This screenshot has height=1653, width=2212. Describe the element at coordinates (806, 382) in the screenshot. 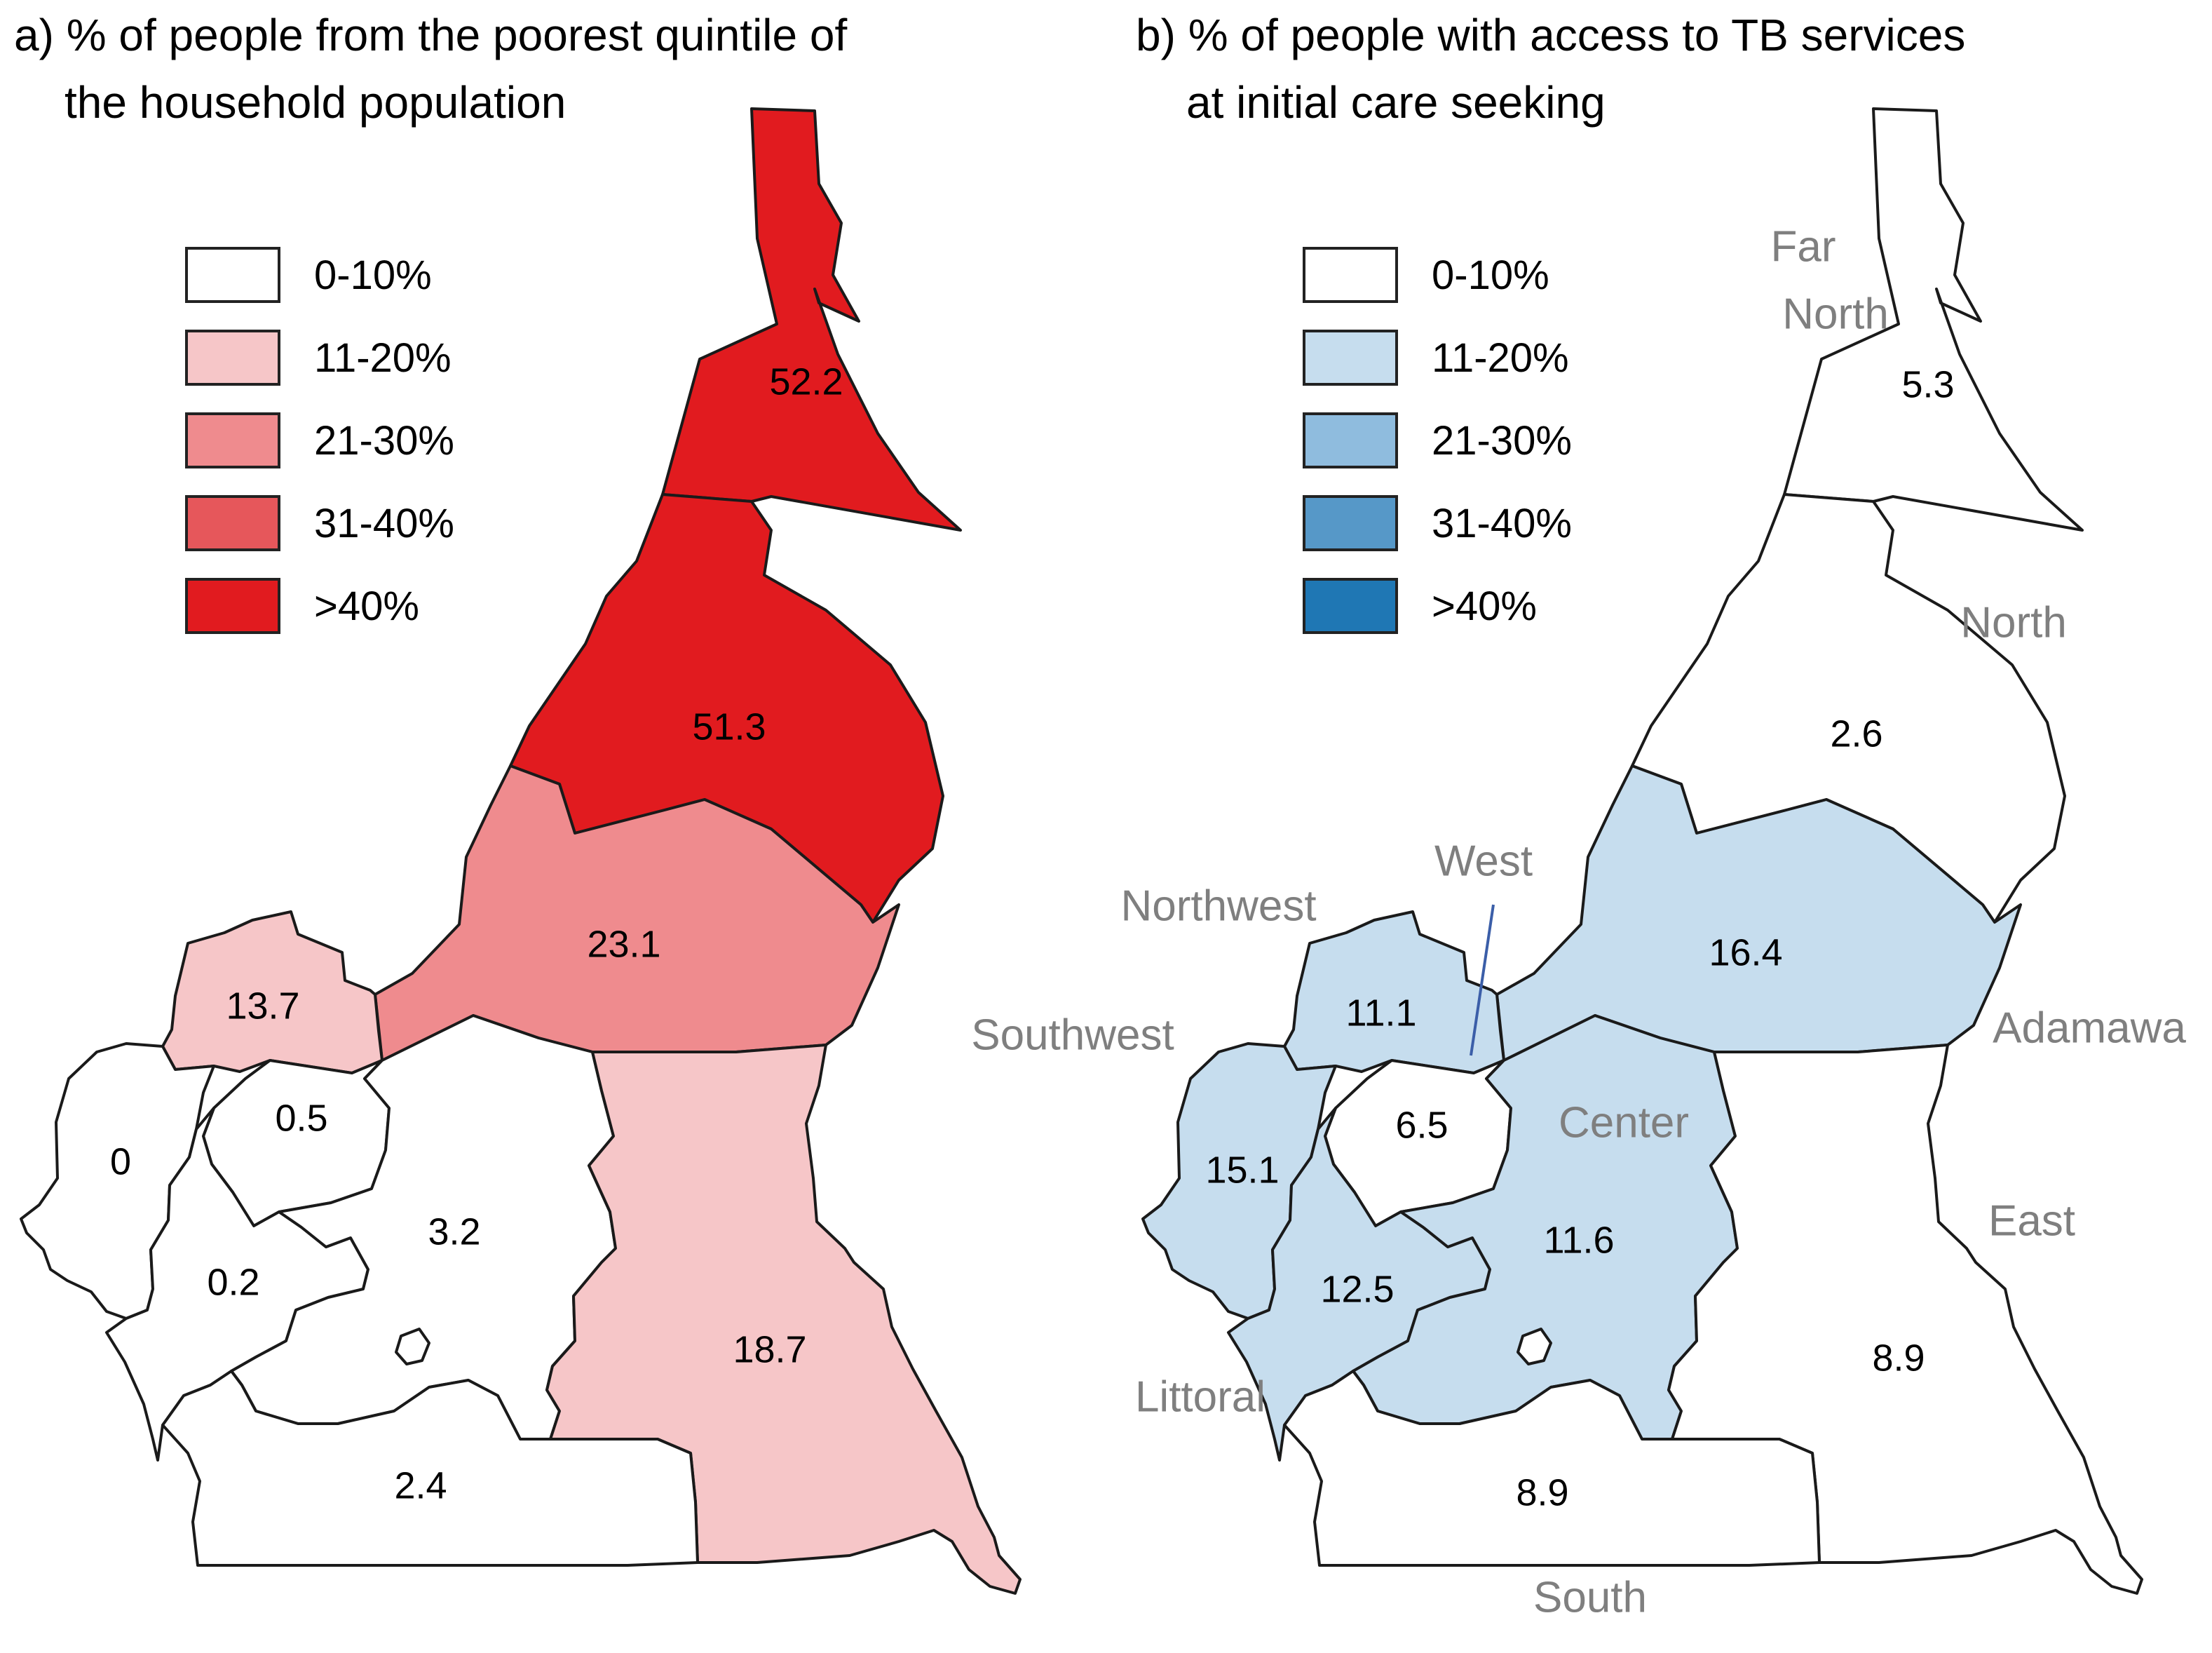

I see `value-a-far-north: 52.2` at that location.